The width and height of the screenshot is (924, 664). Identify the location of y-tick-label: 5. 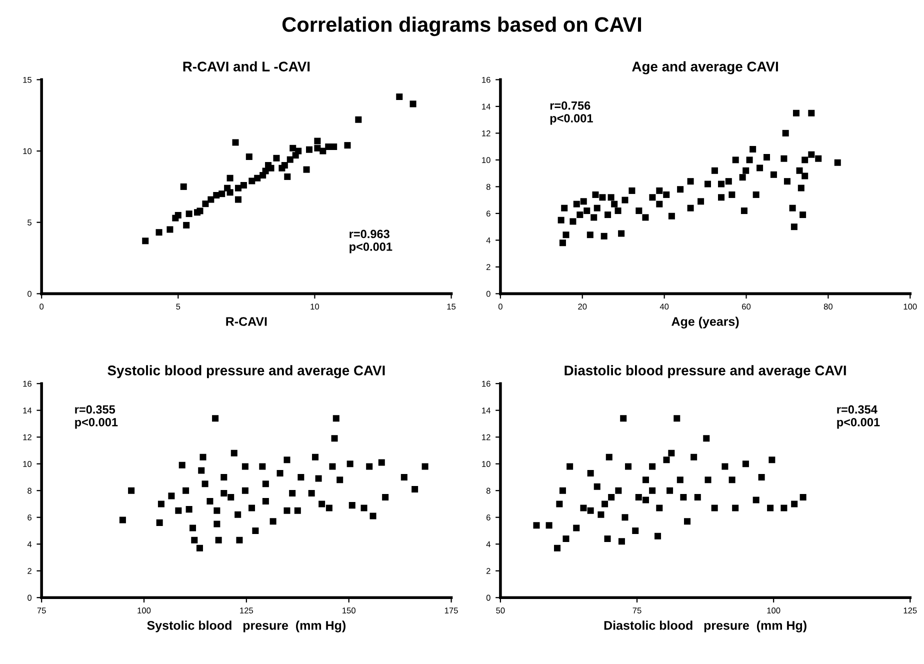
(30, 223).